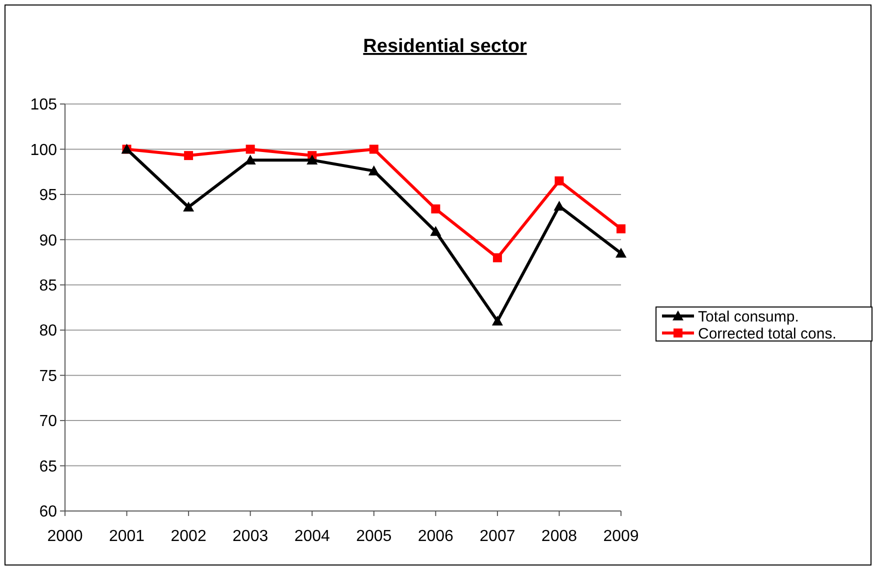 This screenshot has width=878, height=572. What do you see at coordinates (767, 333) in the screenshot?
I see `legend-label: Corrected total cons.` at bounding box center [767, 333].